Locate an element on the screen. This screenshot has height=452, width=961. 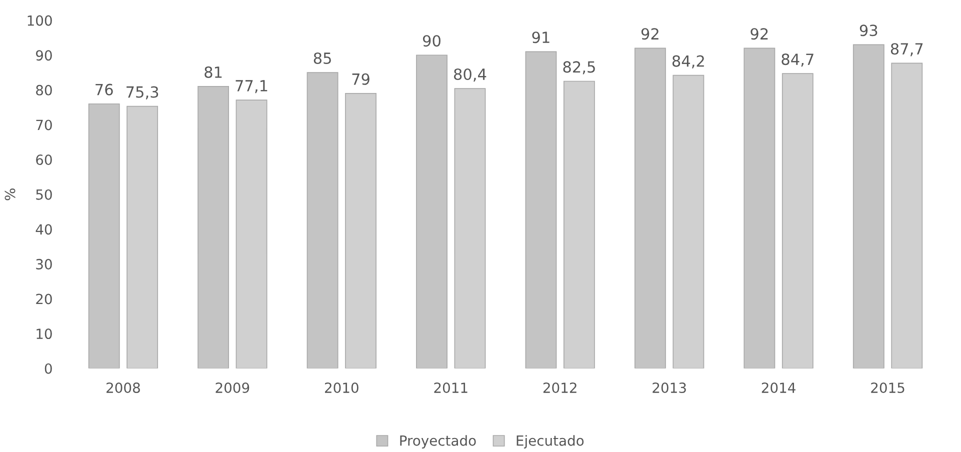
x-tick-label: 2010 is located at coordinates (341, 388).